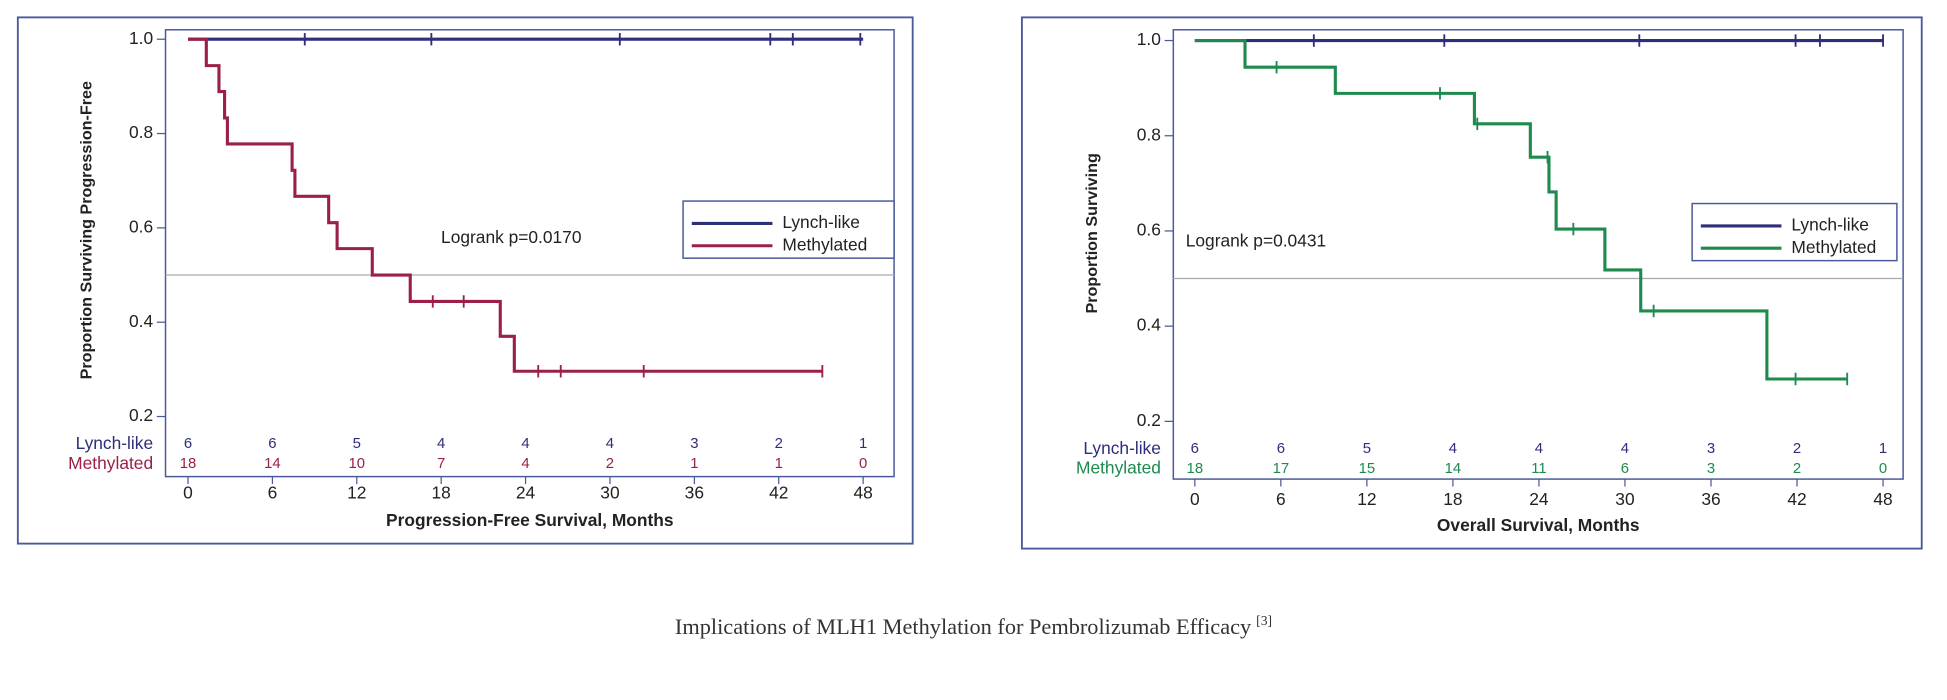 This screenshot has height=700, width=1947. Describe the element at coordinates (1281, 469) in the screenshot. I see `risk-count: 17` at that location.